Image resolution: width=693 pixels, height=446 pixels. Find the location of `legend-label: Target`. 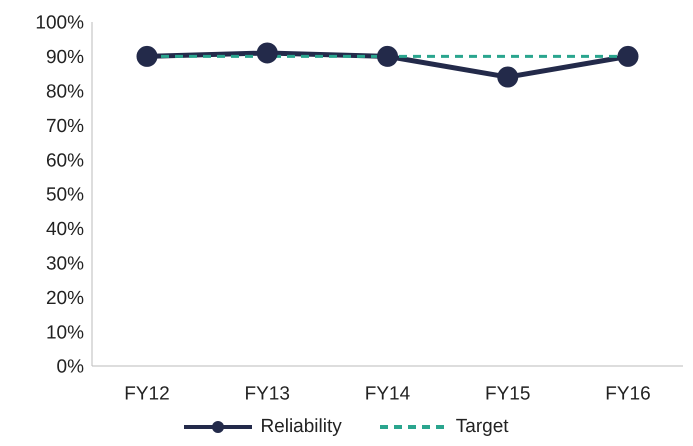

legend-label: Target is located at coordinates (482, 427).